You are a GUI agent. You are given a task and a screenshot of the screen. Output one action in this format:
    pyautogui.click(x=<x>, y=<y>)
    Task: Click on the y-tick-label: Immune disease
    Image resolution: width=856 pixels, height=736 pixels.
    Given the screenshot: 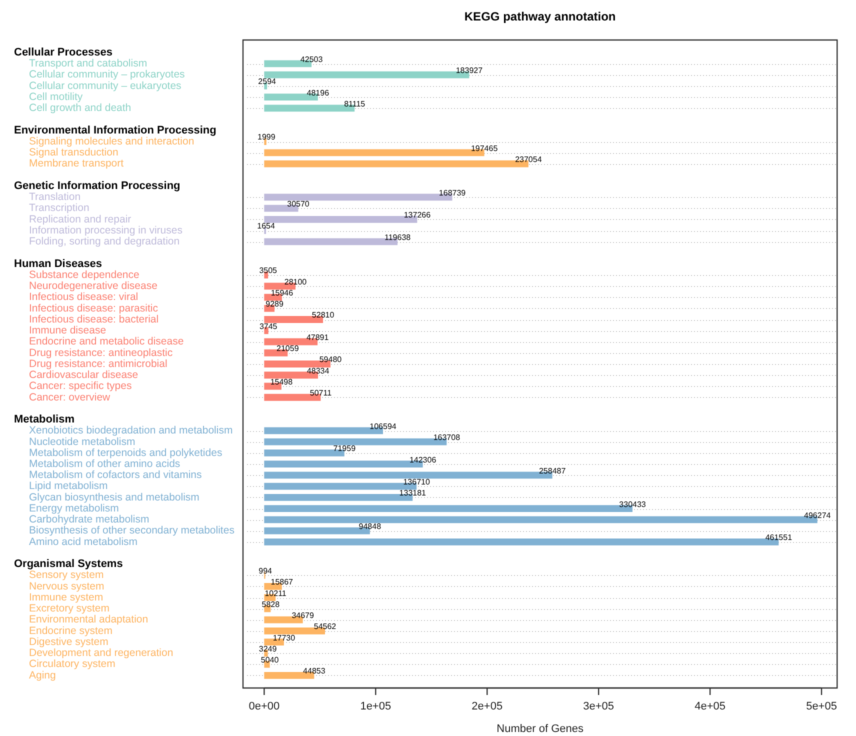 What is the action you would take?
    pyautogui.click(x=67, y=330)
    